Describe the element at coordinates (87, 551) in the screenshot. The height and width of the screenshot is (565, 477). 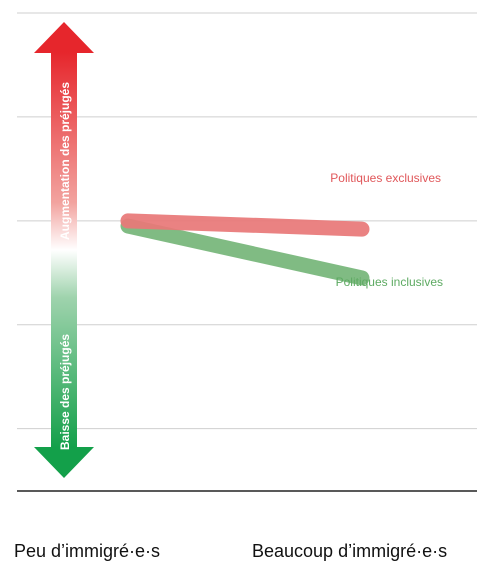
I see `x-category-label: Peu d’immigré·e·s` at that location.